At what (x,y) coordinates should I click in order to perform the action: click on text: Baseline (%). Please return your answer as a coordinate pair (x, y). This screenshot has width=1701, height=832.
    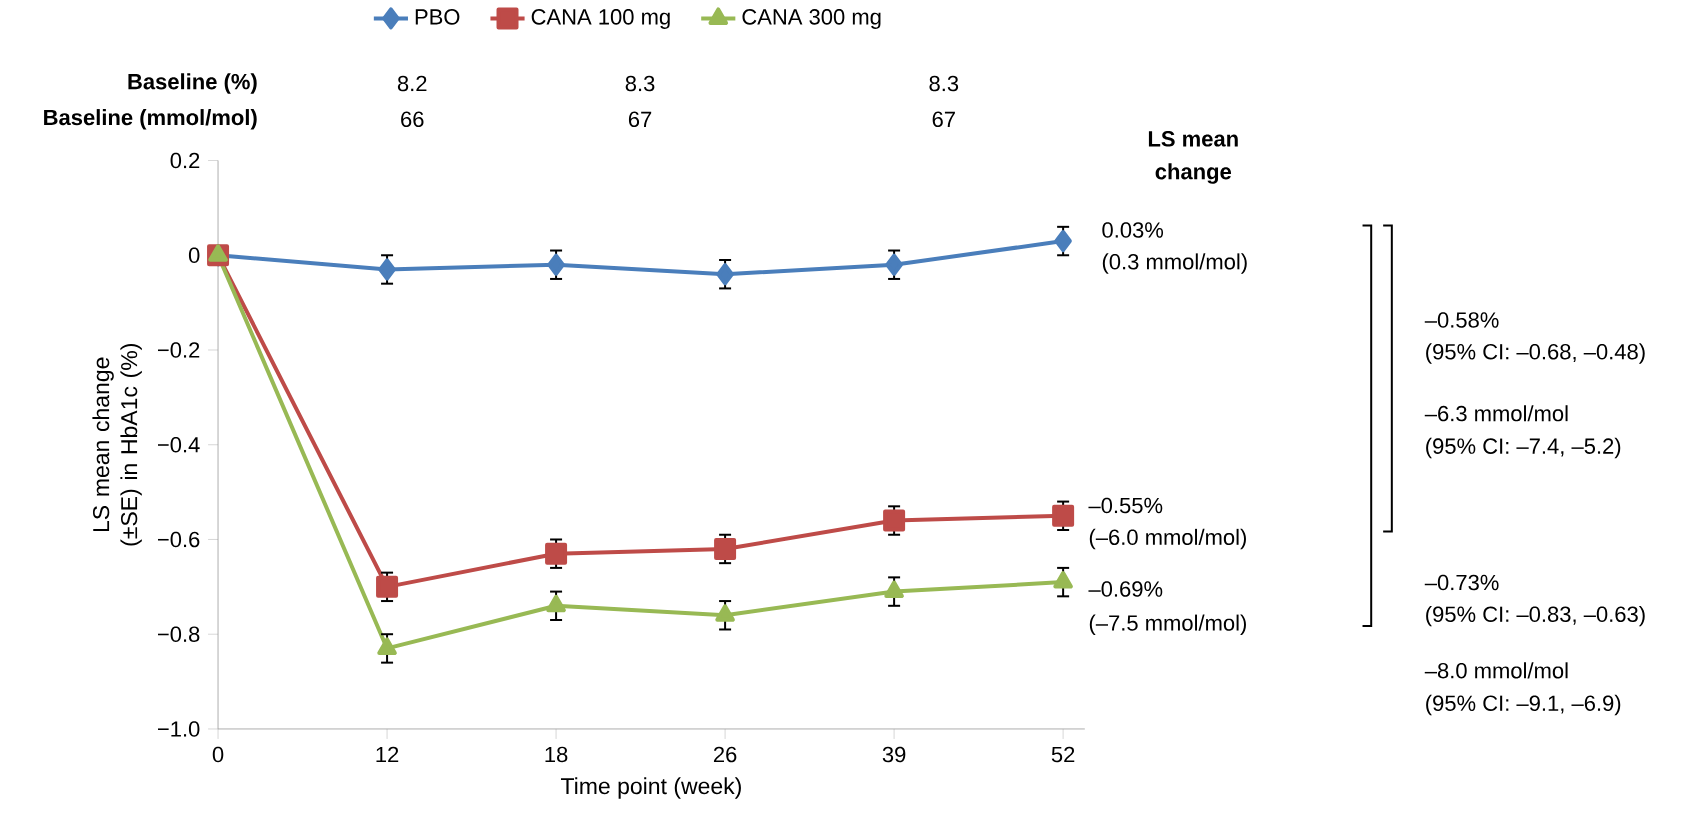
    Looking at the image, I should click on (192, 83).